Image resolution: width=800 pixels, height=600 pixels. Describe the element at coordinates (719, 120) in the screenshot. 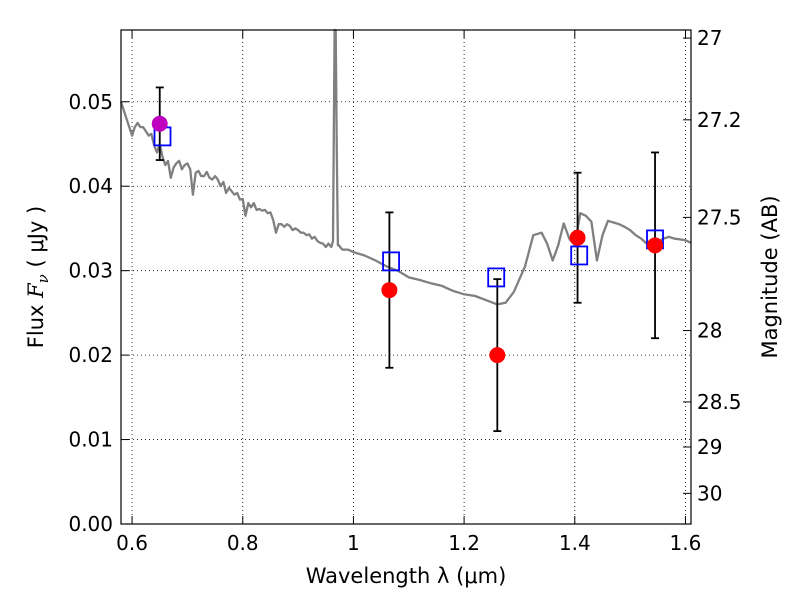

I see `y2-tick-label: 27.2` at that location.